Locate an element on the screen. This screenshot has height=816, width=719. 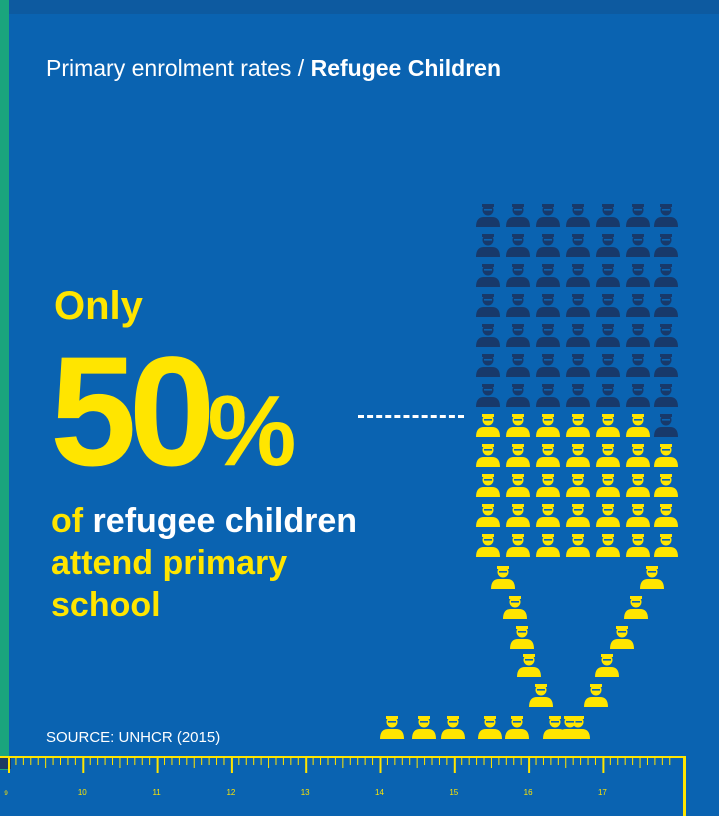
stat-percentage: 50% is located at coordinates (173, 421).